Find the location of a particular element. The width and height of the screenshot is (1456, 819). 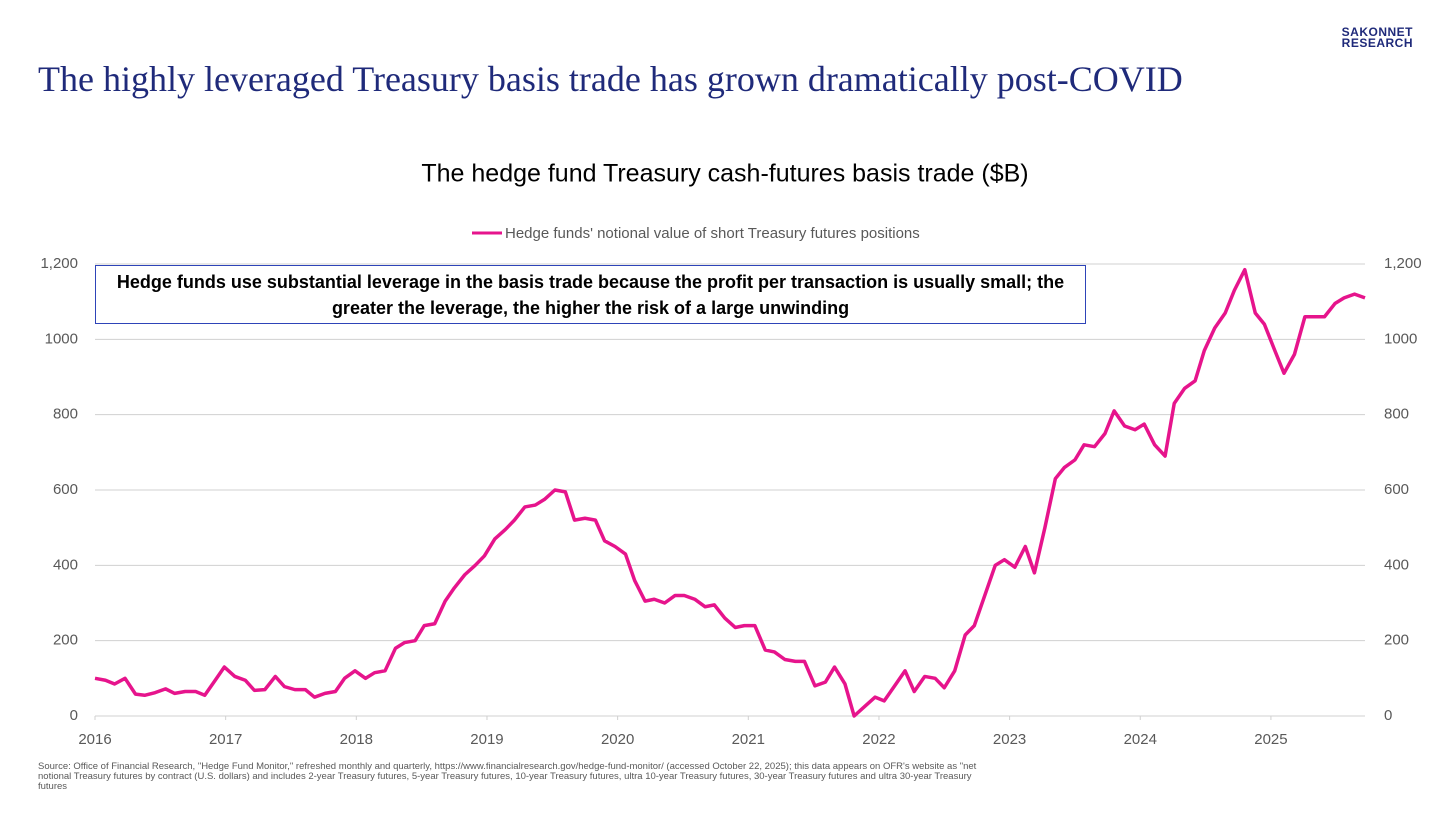

x-tick-label: 2017 is located at coordinates (225, 739).